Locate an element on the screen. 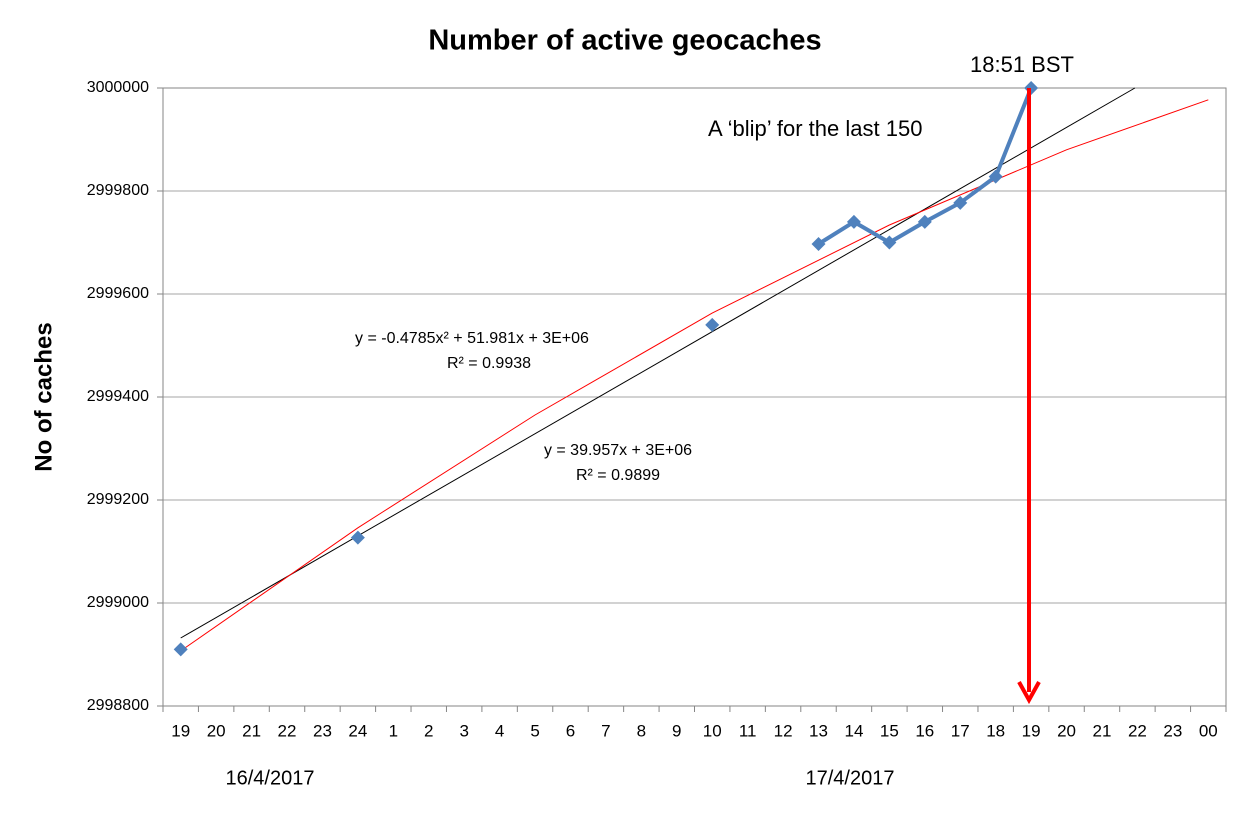 The image size is (1249, 815). x-tick-label: 14 is located at coordinates (853, 730).